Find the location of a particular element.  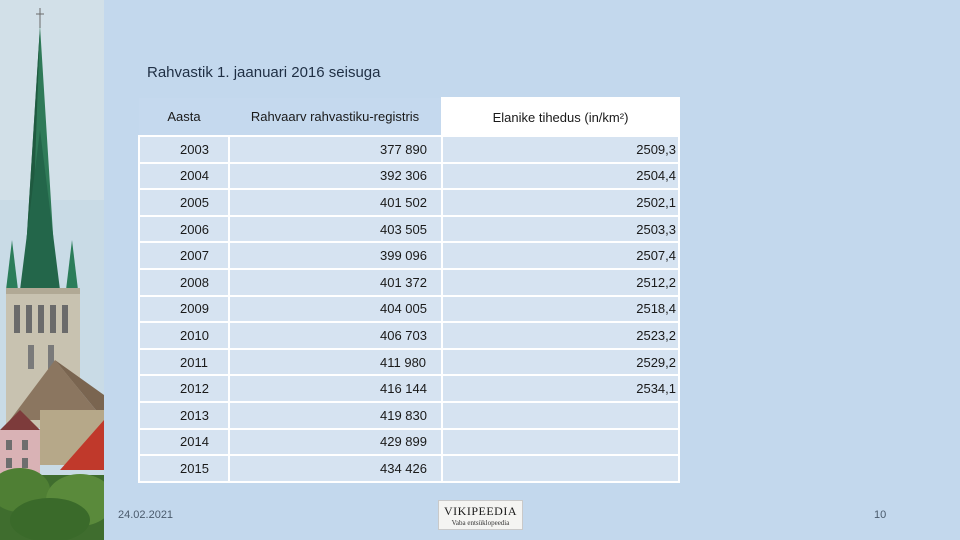

table-row: 2004 392 306 2504,4 is located at coordinates (409, 176).